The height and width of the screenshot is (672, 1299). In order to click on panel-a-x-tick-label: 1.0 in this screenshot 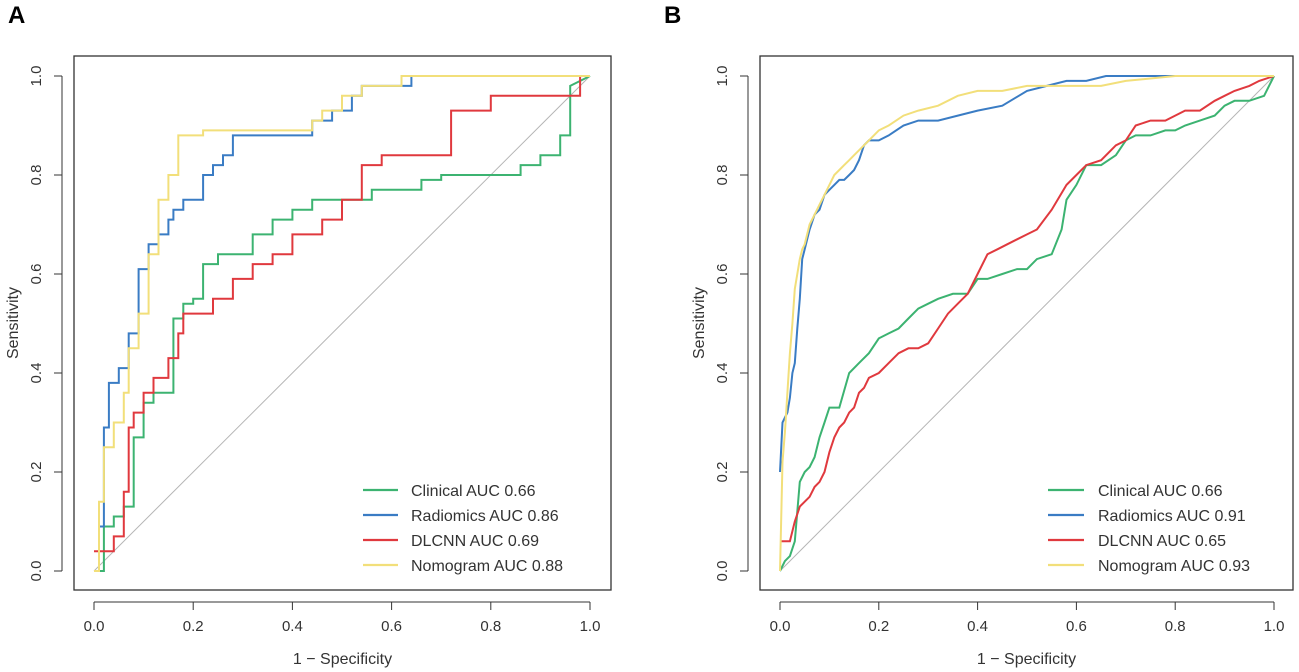, I will do `click(590, 626)`.